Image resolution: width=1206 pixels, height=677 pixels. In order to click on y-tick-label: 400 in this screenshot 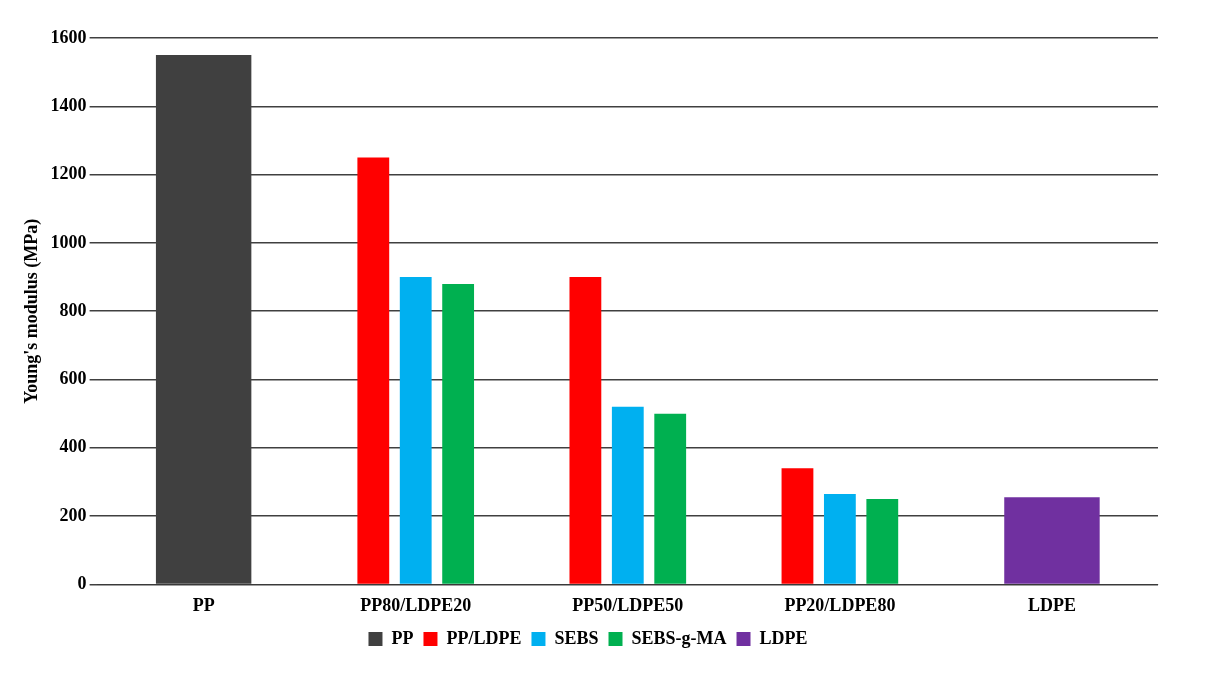, I will do `click(73, 446)`.